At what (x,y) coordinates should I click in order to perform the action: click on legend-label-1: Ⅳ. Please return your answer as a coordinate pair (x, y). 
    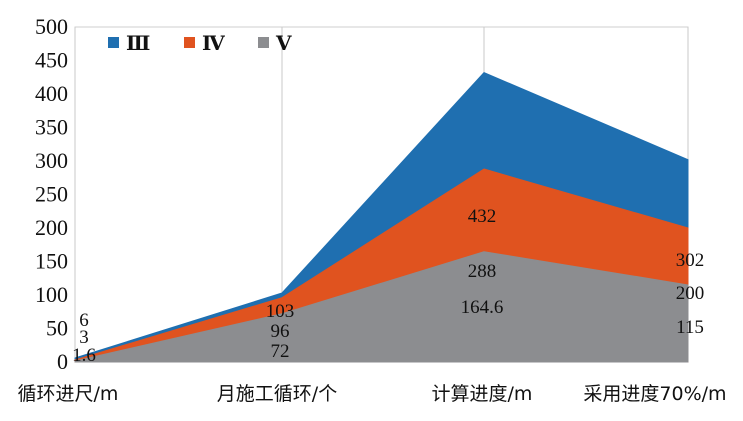
    Looking at the image, I should click on (213, 44).